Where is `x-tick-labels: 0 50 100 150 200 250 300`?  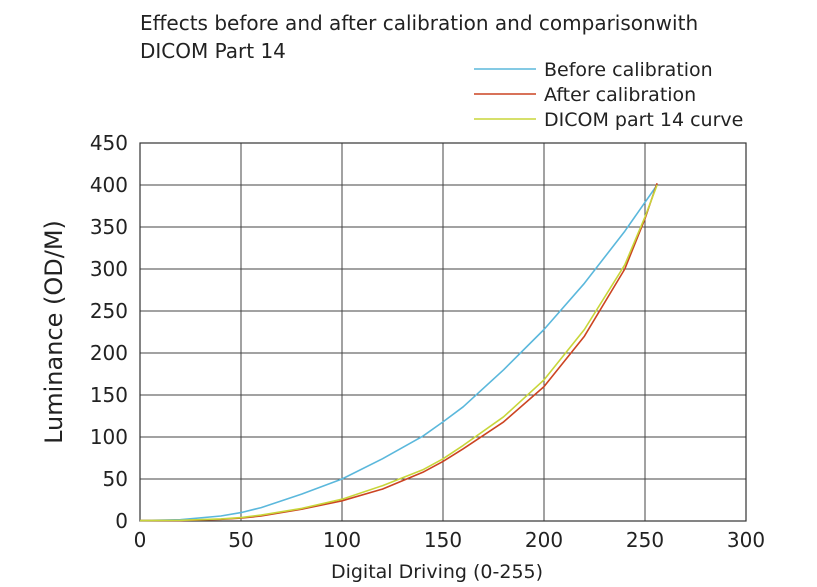 x-tick-labels: 0 50 100 150 200 250 300 is located at coordinates (449, 540).